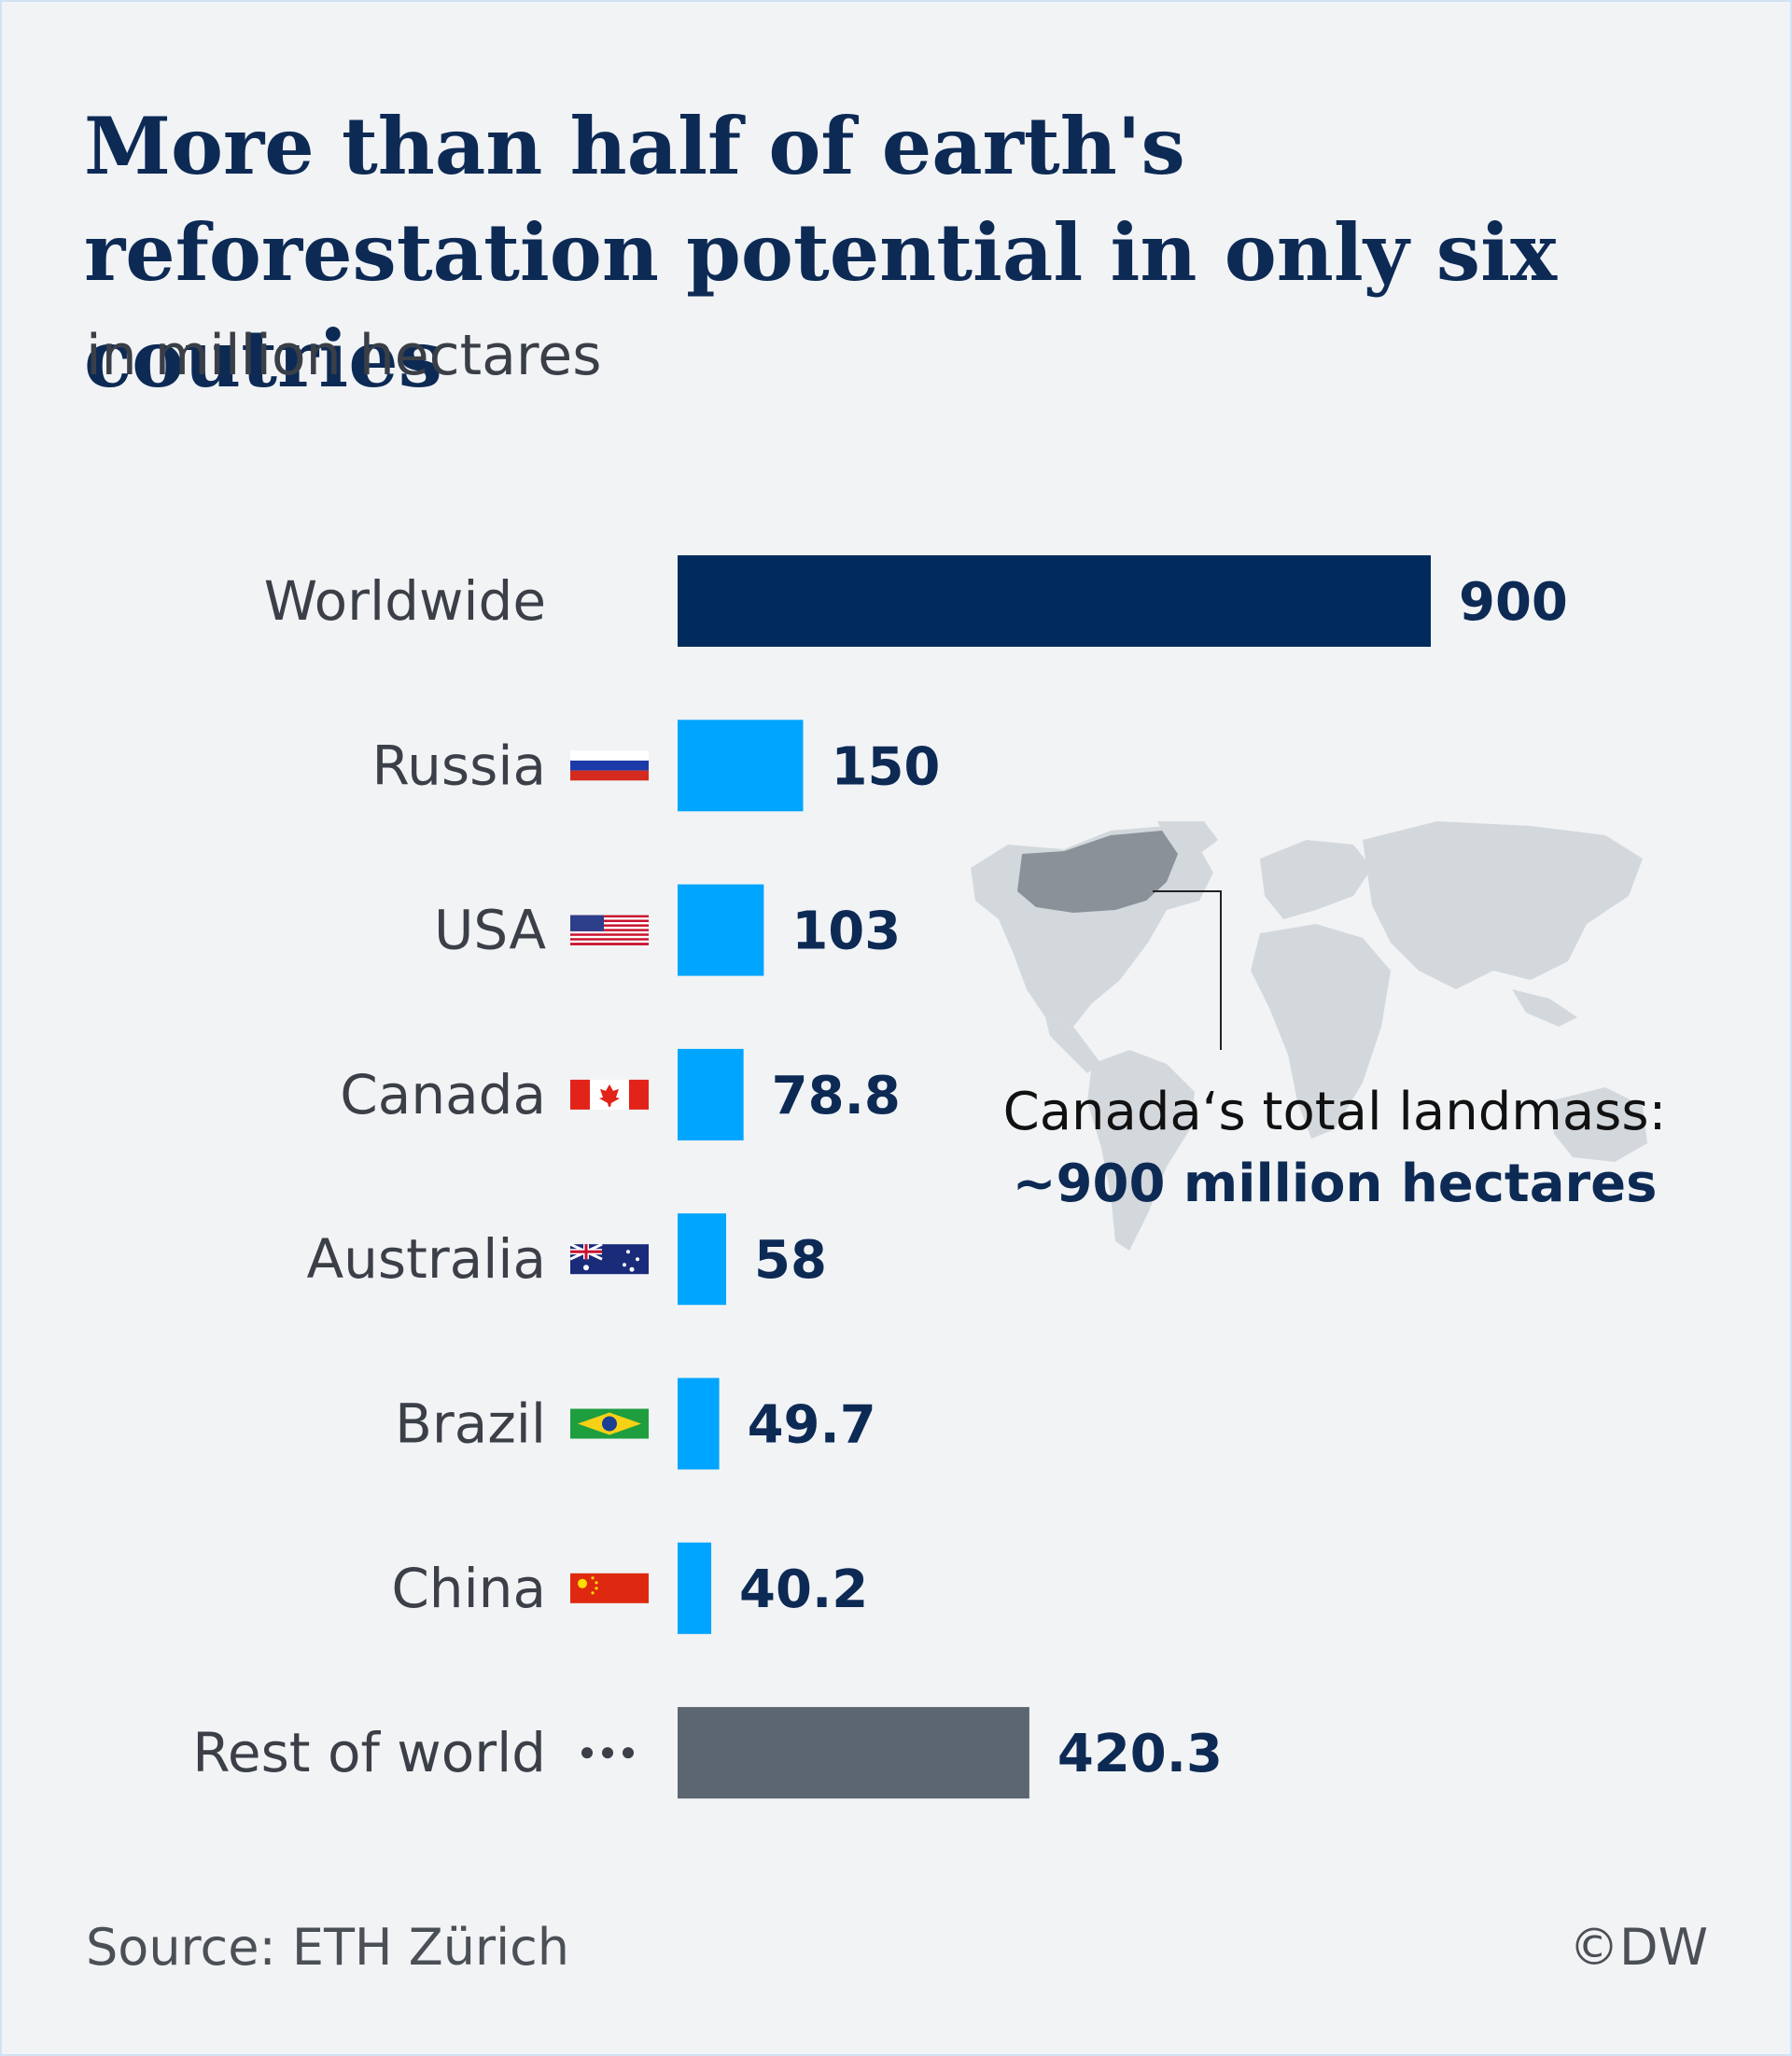 The image size is (1792, 2056). What do you see at coordinates (1097, 872) in the screenshot?
I see `canada-highlight` at bounding box center [1097, 872].